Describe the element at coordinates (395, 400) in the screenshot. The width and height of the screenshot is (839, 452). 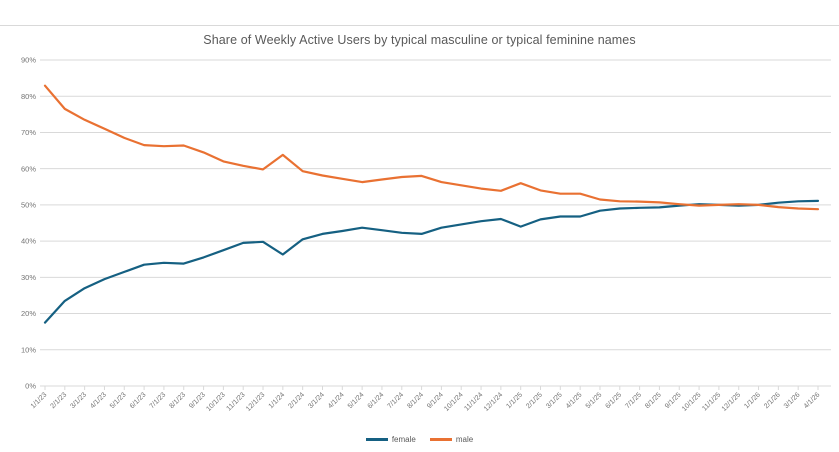
I see `x-axis-label: 7/1/24` at that location.